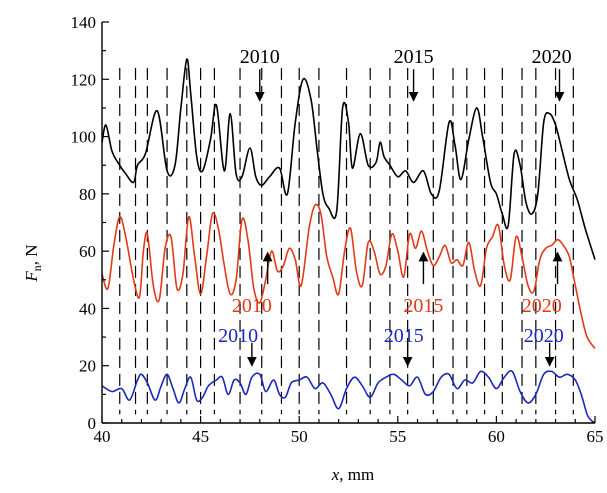 The height and width of the screenshot is (493, 607). What do you see at coordinates (92, 423) in the screenshot?
I see `y-tick-label: 0` at bounding box center [92, 423].